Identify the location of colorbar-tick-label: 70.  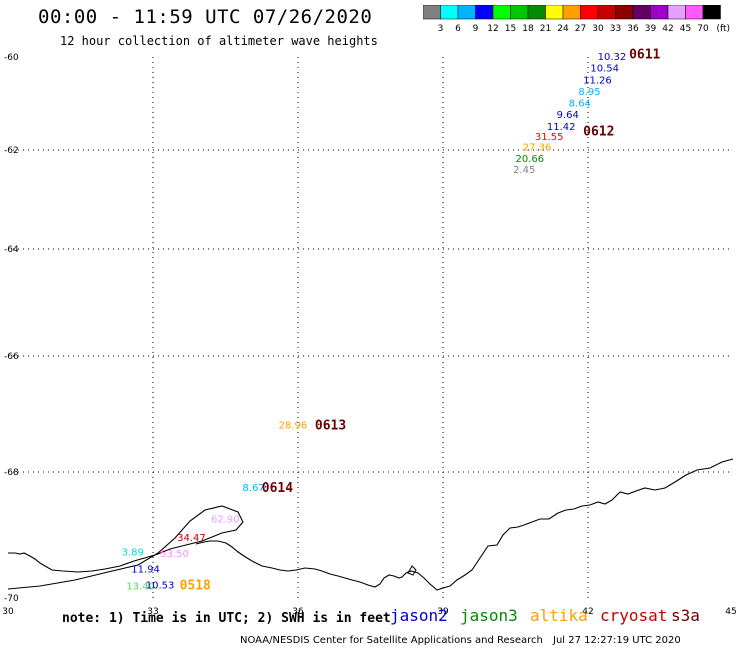
(703, 29).